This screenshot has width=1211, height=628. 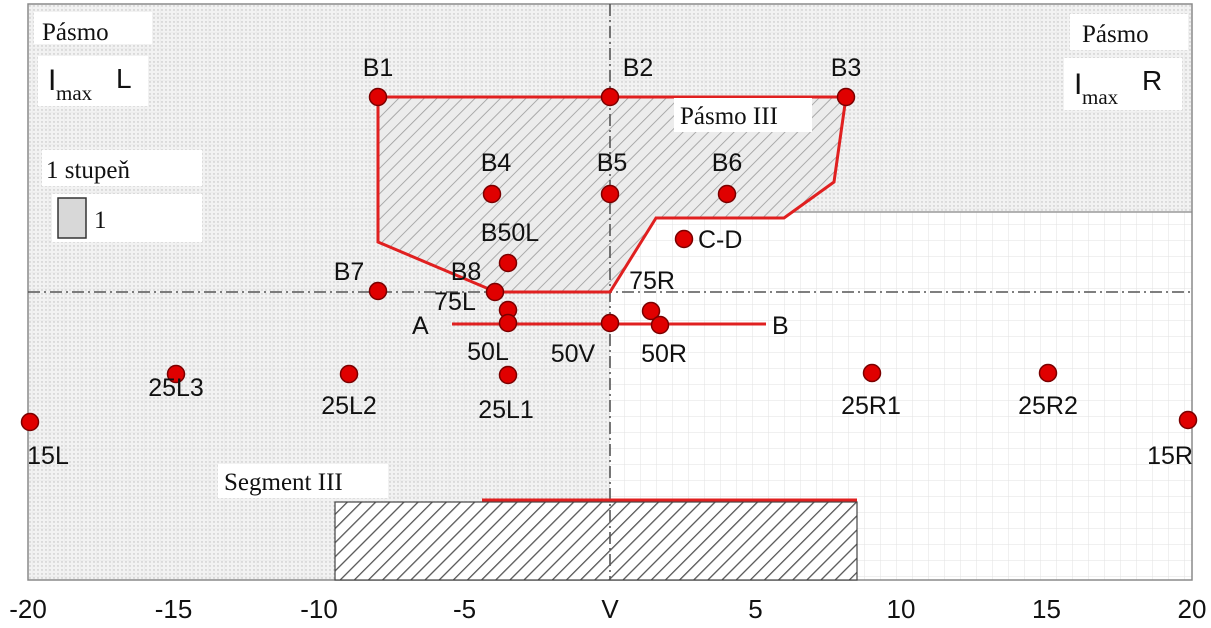 I want to click on legend: 1 stupeň 1, so click(x=122, y=196).